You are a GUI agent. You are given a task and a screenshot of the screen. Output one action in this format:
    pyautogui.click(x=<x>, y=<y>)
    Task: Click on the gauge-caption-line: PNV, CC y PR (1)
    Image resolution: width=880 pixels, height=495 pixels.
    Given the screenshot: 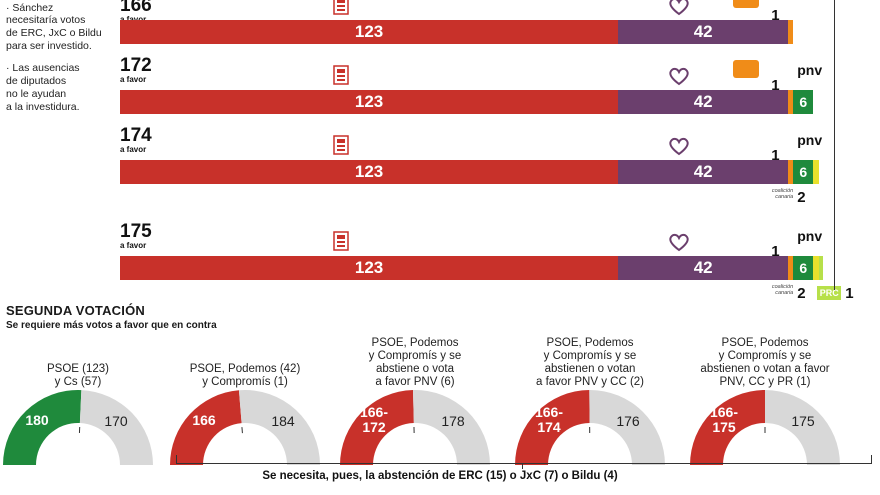 What is the action you would take?
    pyautogui.click(x=765, y=382)
    